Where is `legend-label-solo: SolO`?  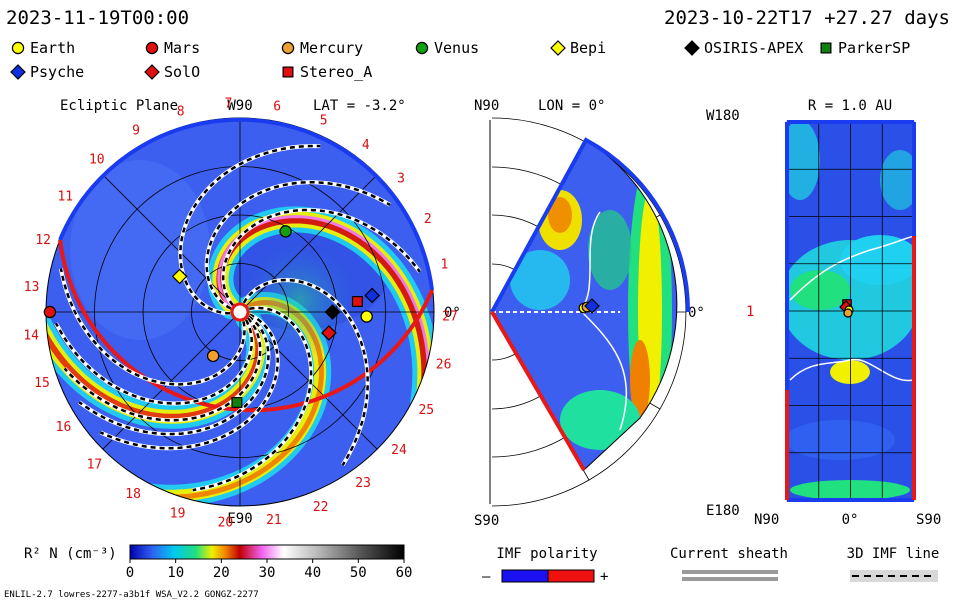
legend-label-solo: SolO is located at coordinates (182, 72).